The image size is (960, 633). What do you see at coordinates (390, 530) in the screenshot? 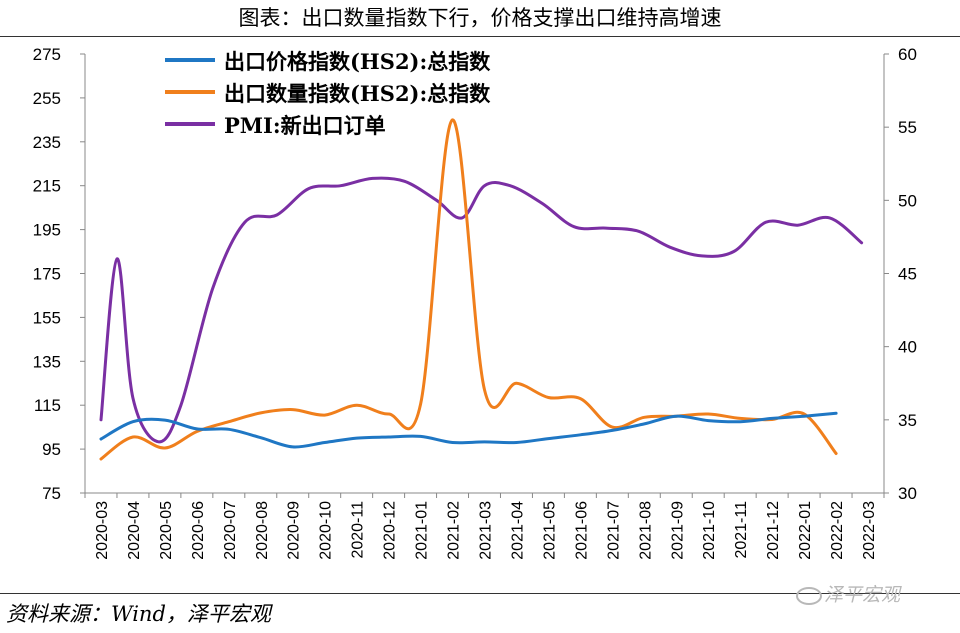
I see `x-tick-label: 2020-12` at bounding box center [390, 530].